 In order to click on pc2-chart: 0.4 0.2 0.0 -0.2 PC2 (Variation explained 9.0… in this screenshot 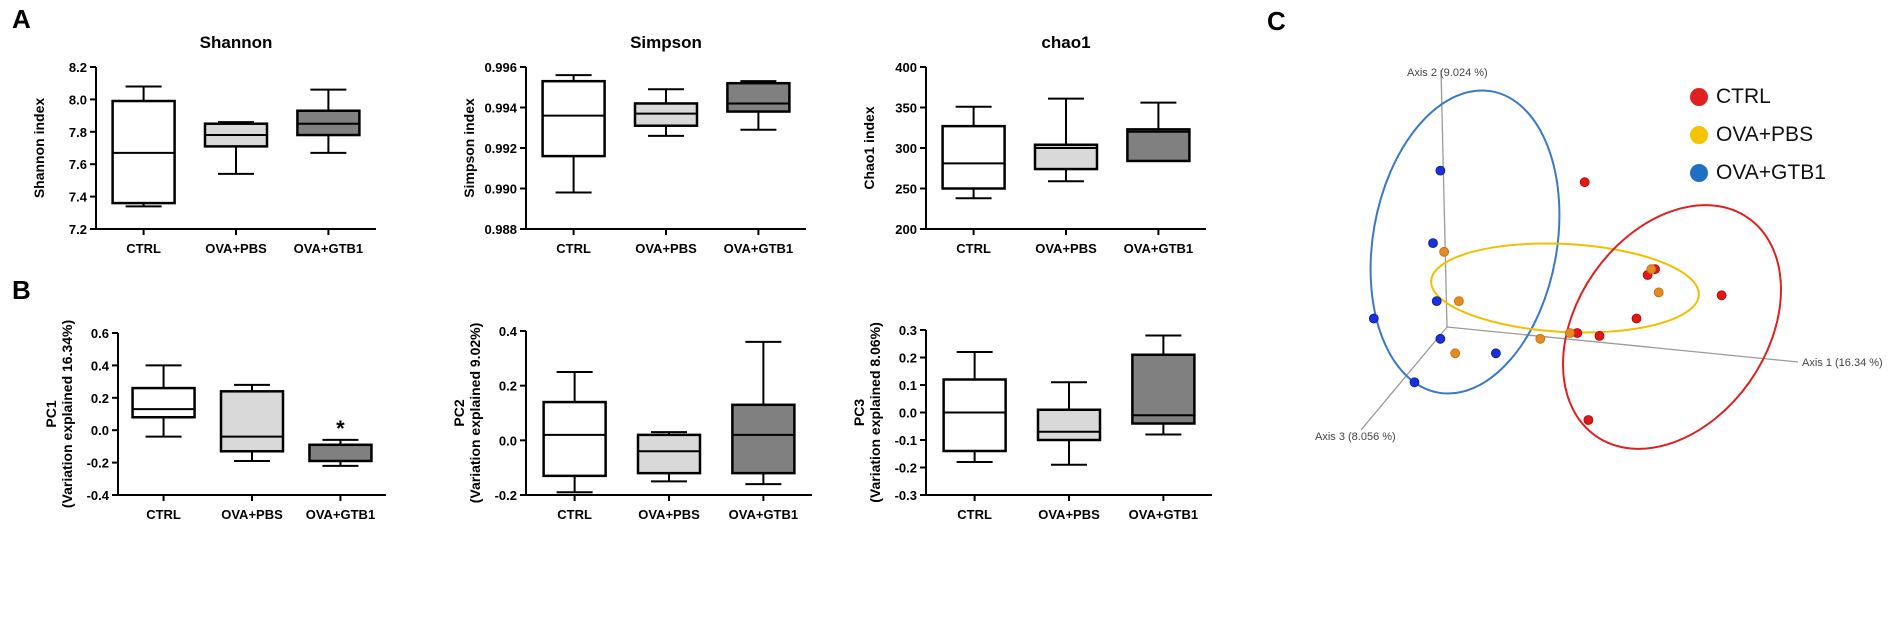, I will do `click(631, 422)`.